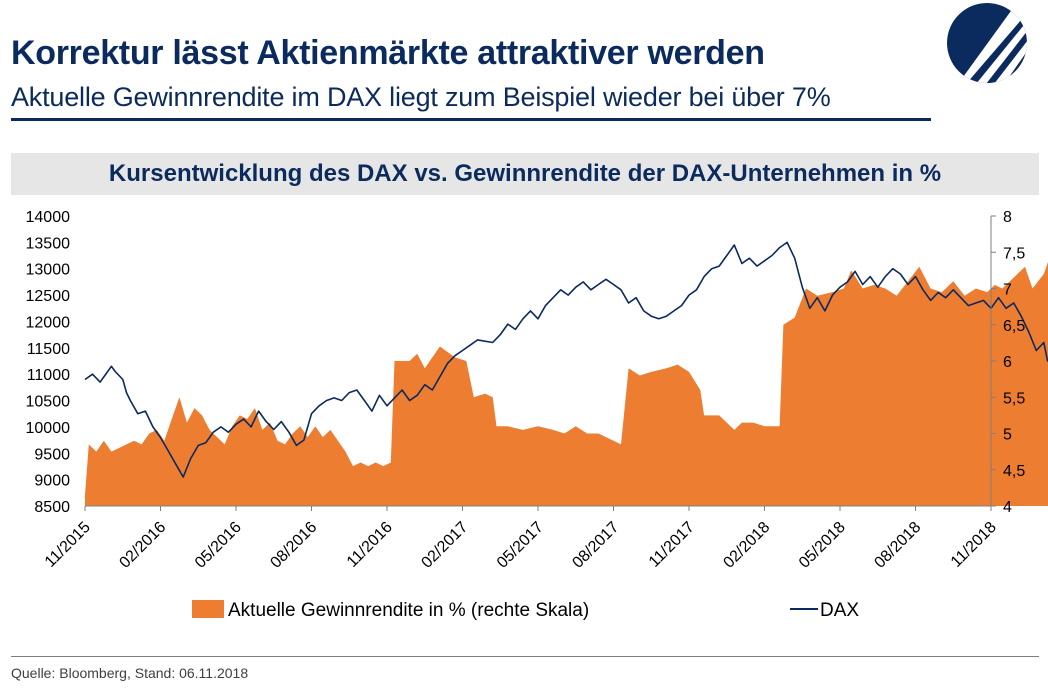 The image size is (1048, 689). Describe the element at coordinates (1007, 435) in the screenshot. I see `right-y-tick-label: 5` at that location.